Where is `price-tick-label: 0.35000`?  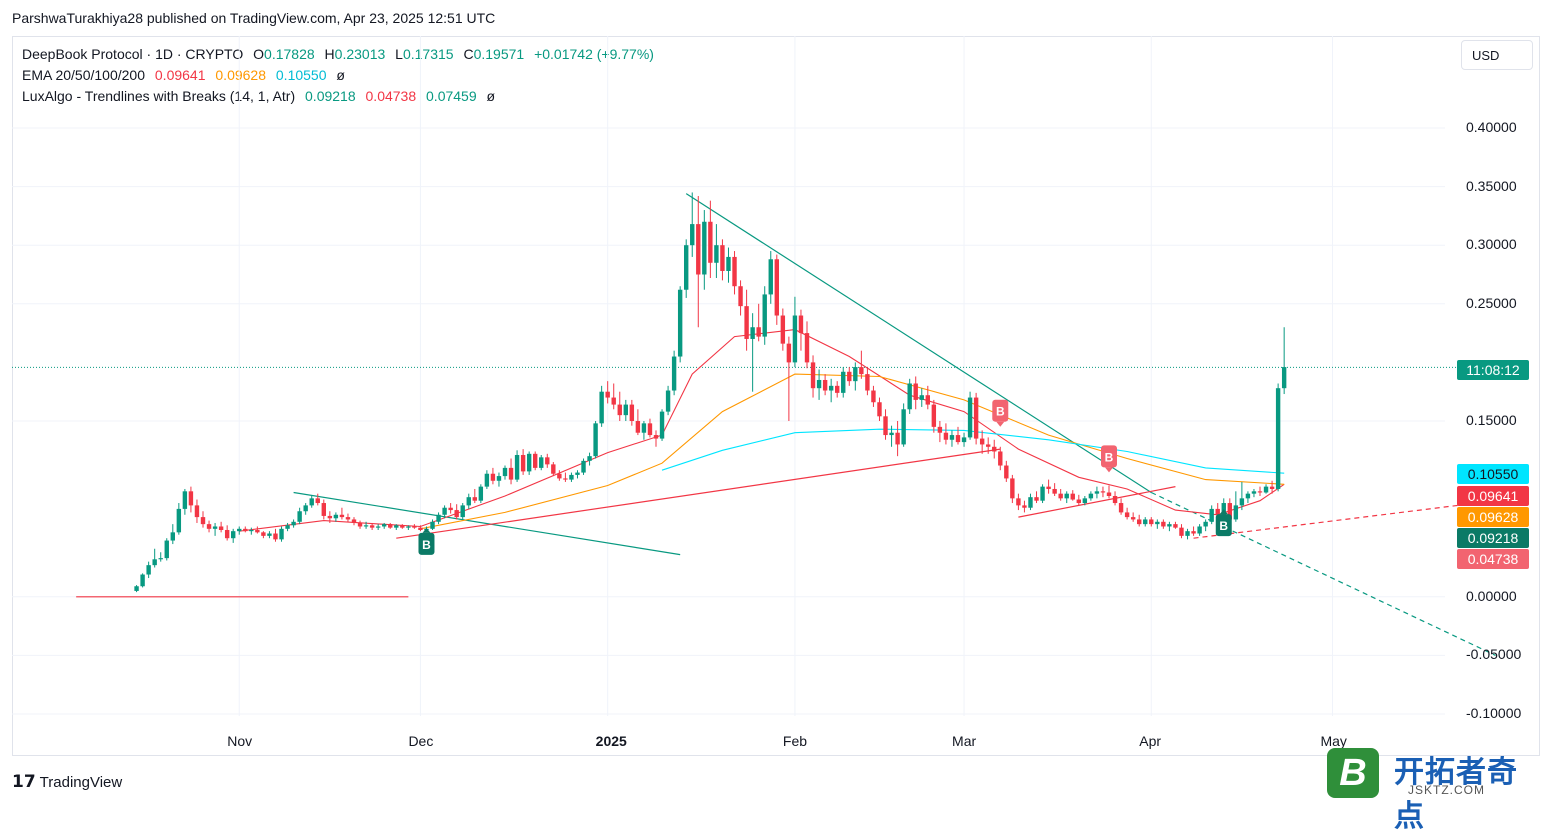 price-tick-label: 0.35000 is located at coordinates (1491, 185).